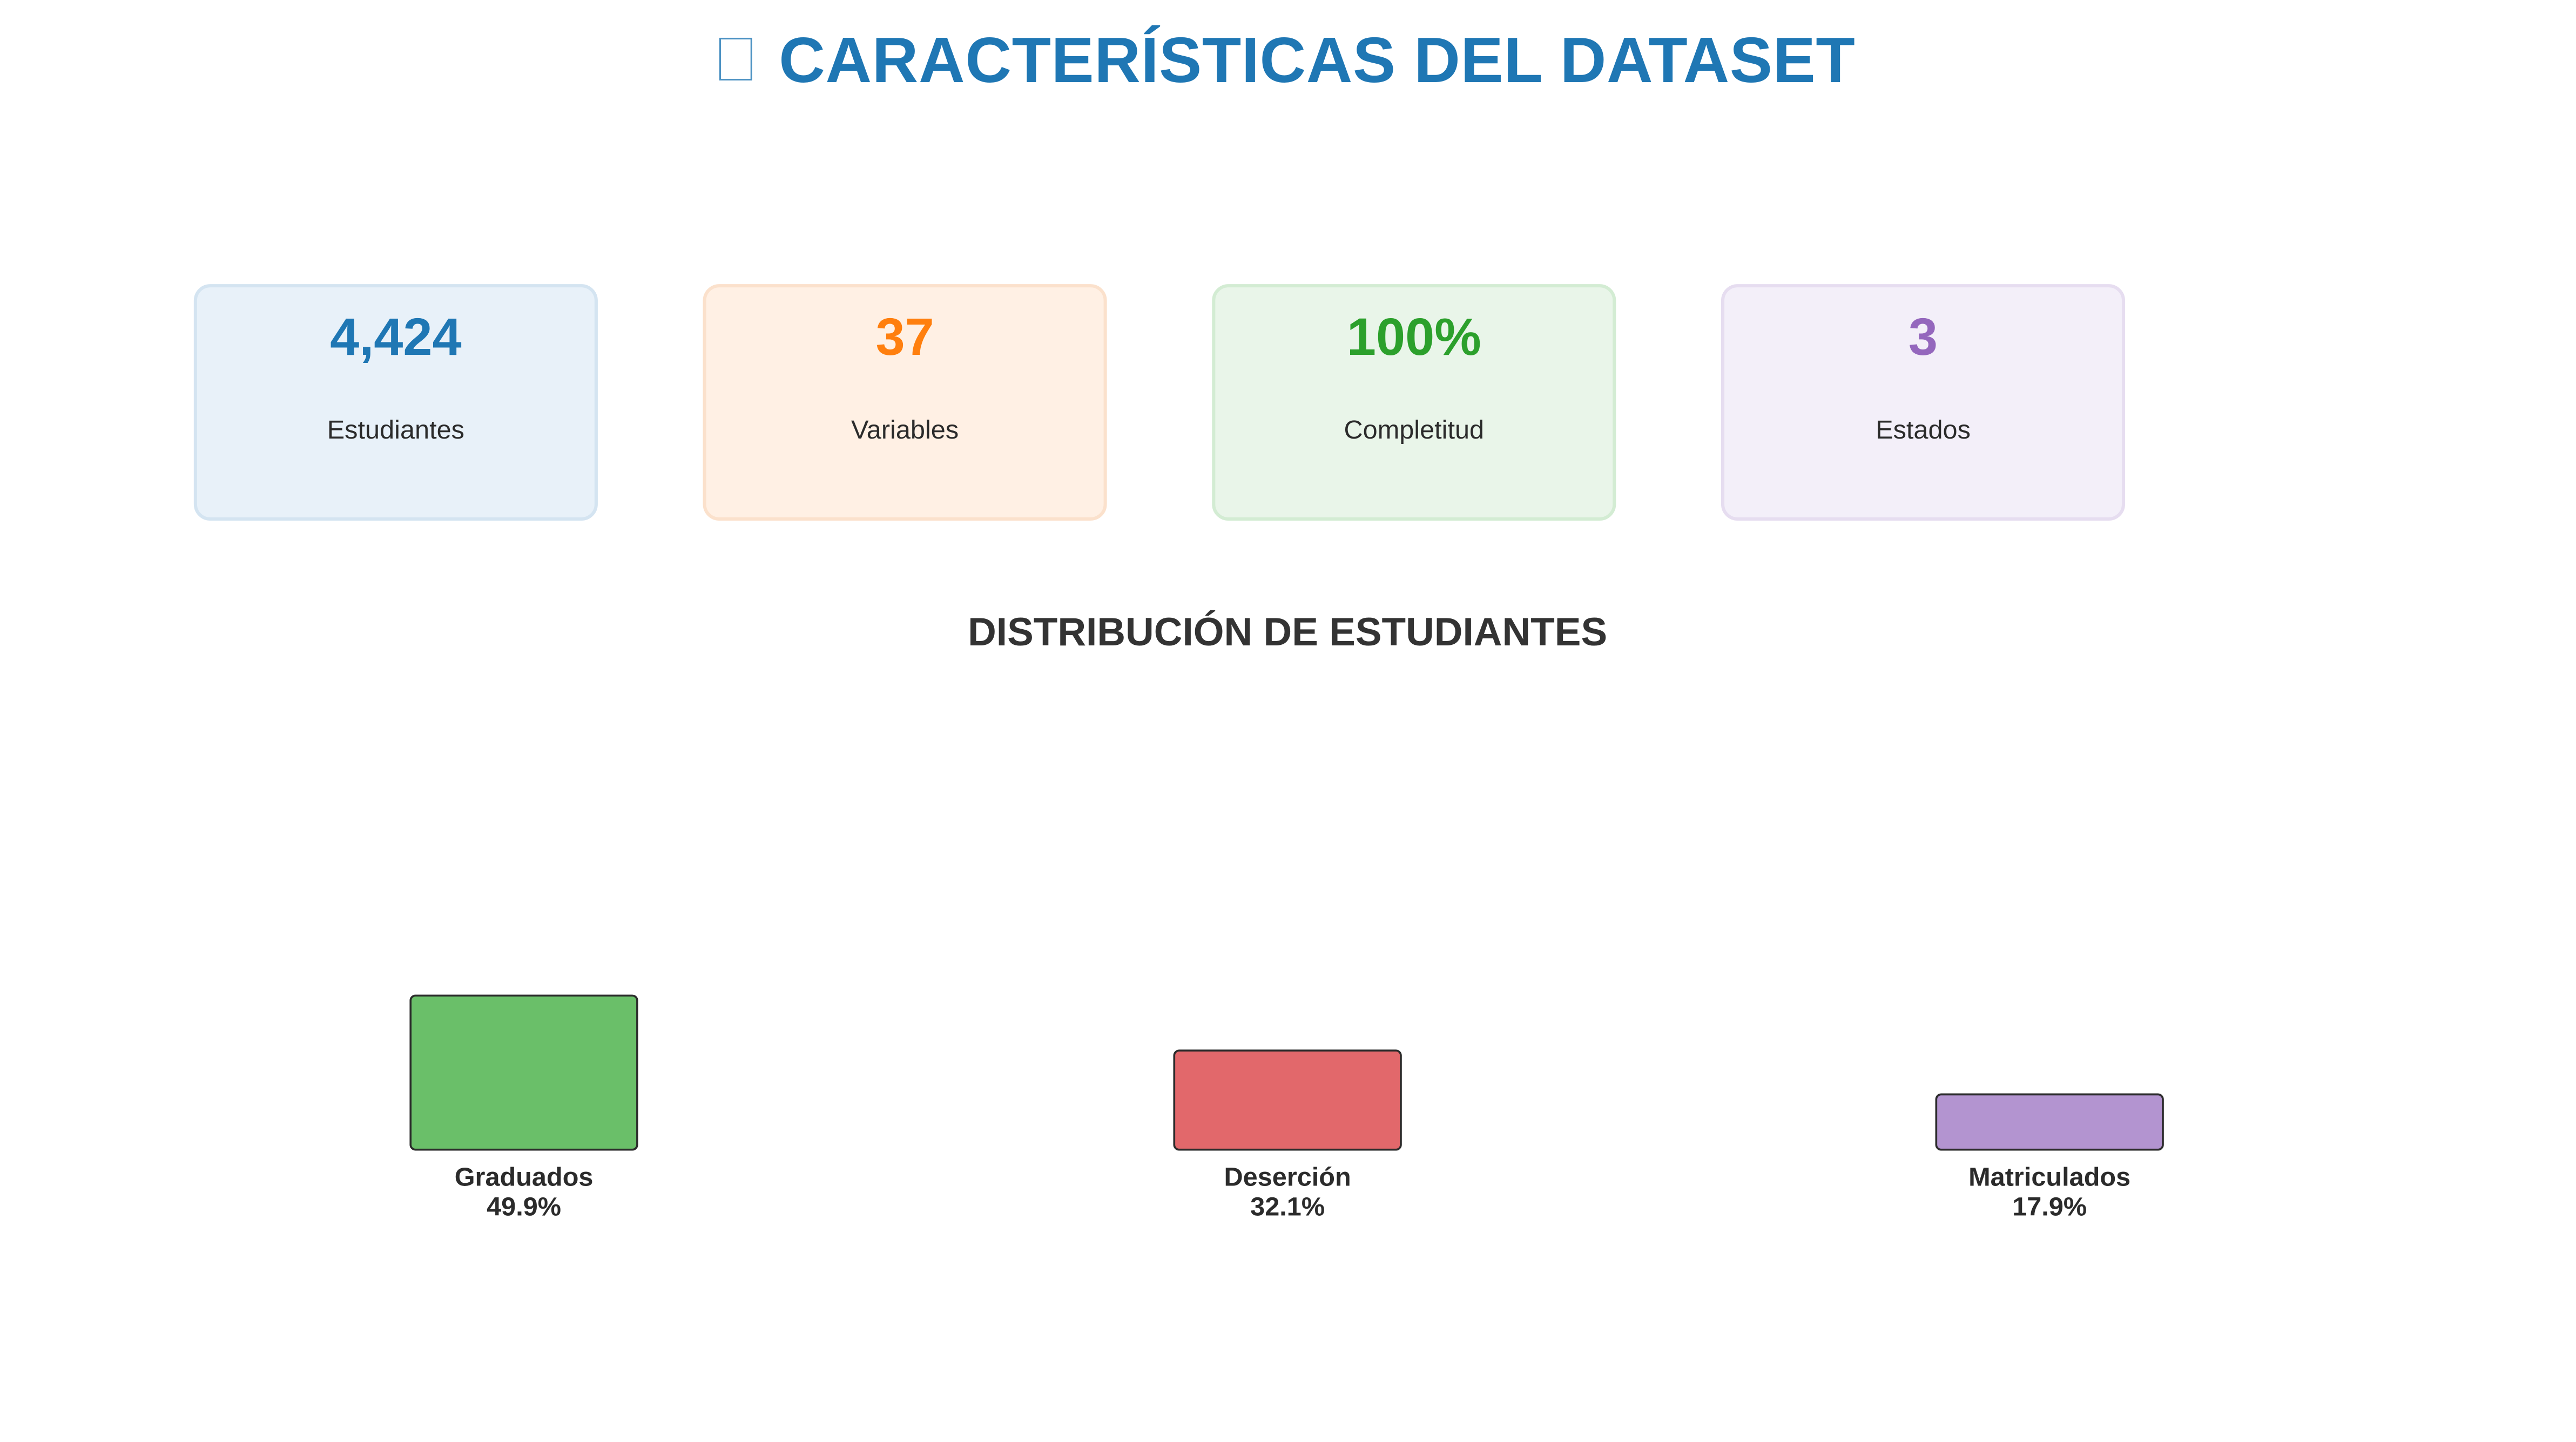 Image resolution: width=2576 pixels, height=1442 pixels. Describe the element at coordinates (905, 432) in the screenshot. I see `stat-label-variables: Variables` at that location.